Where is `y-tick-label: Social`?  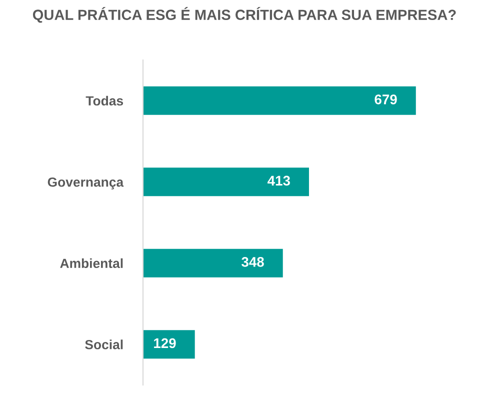
y-tick-label: Social is located at coordinates (104, 345).